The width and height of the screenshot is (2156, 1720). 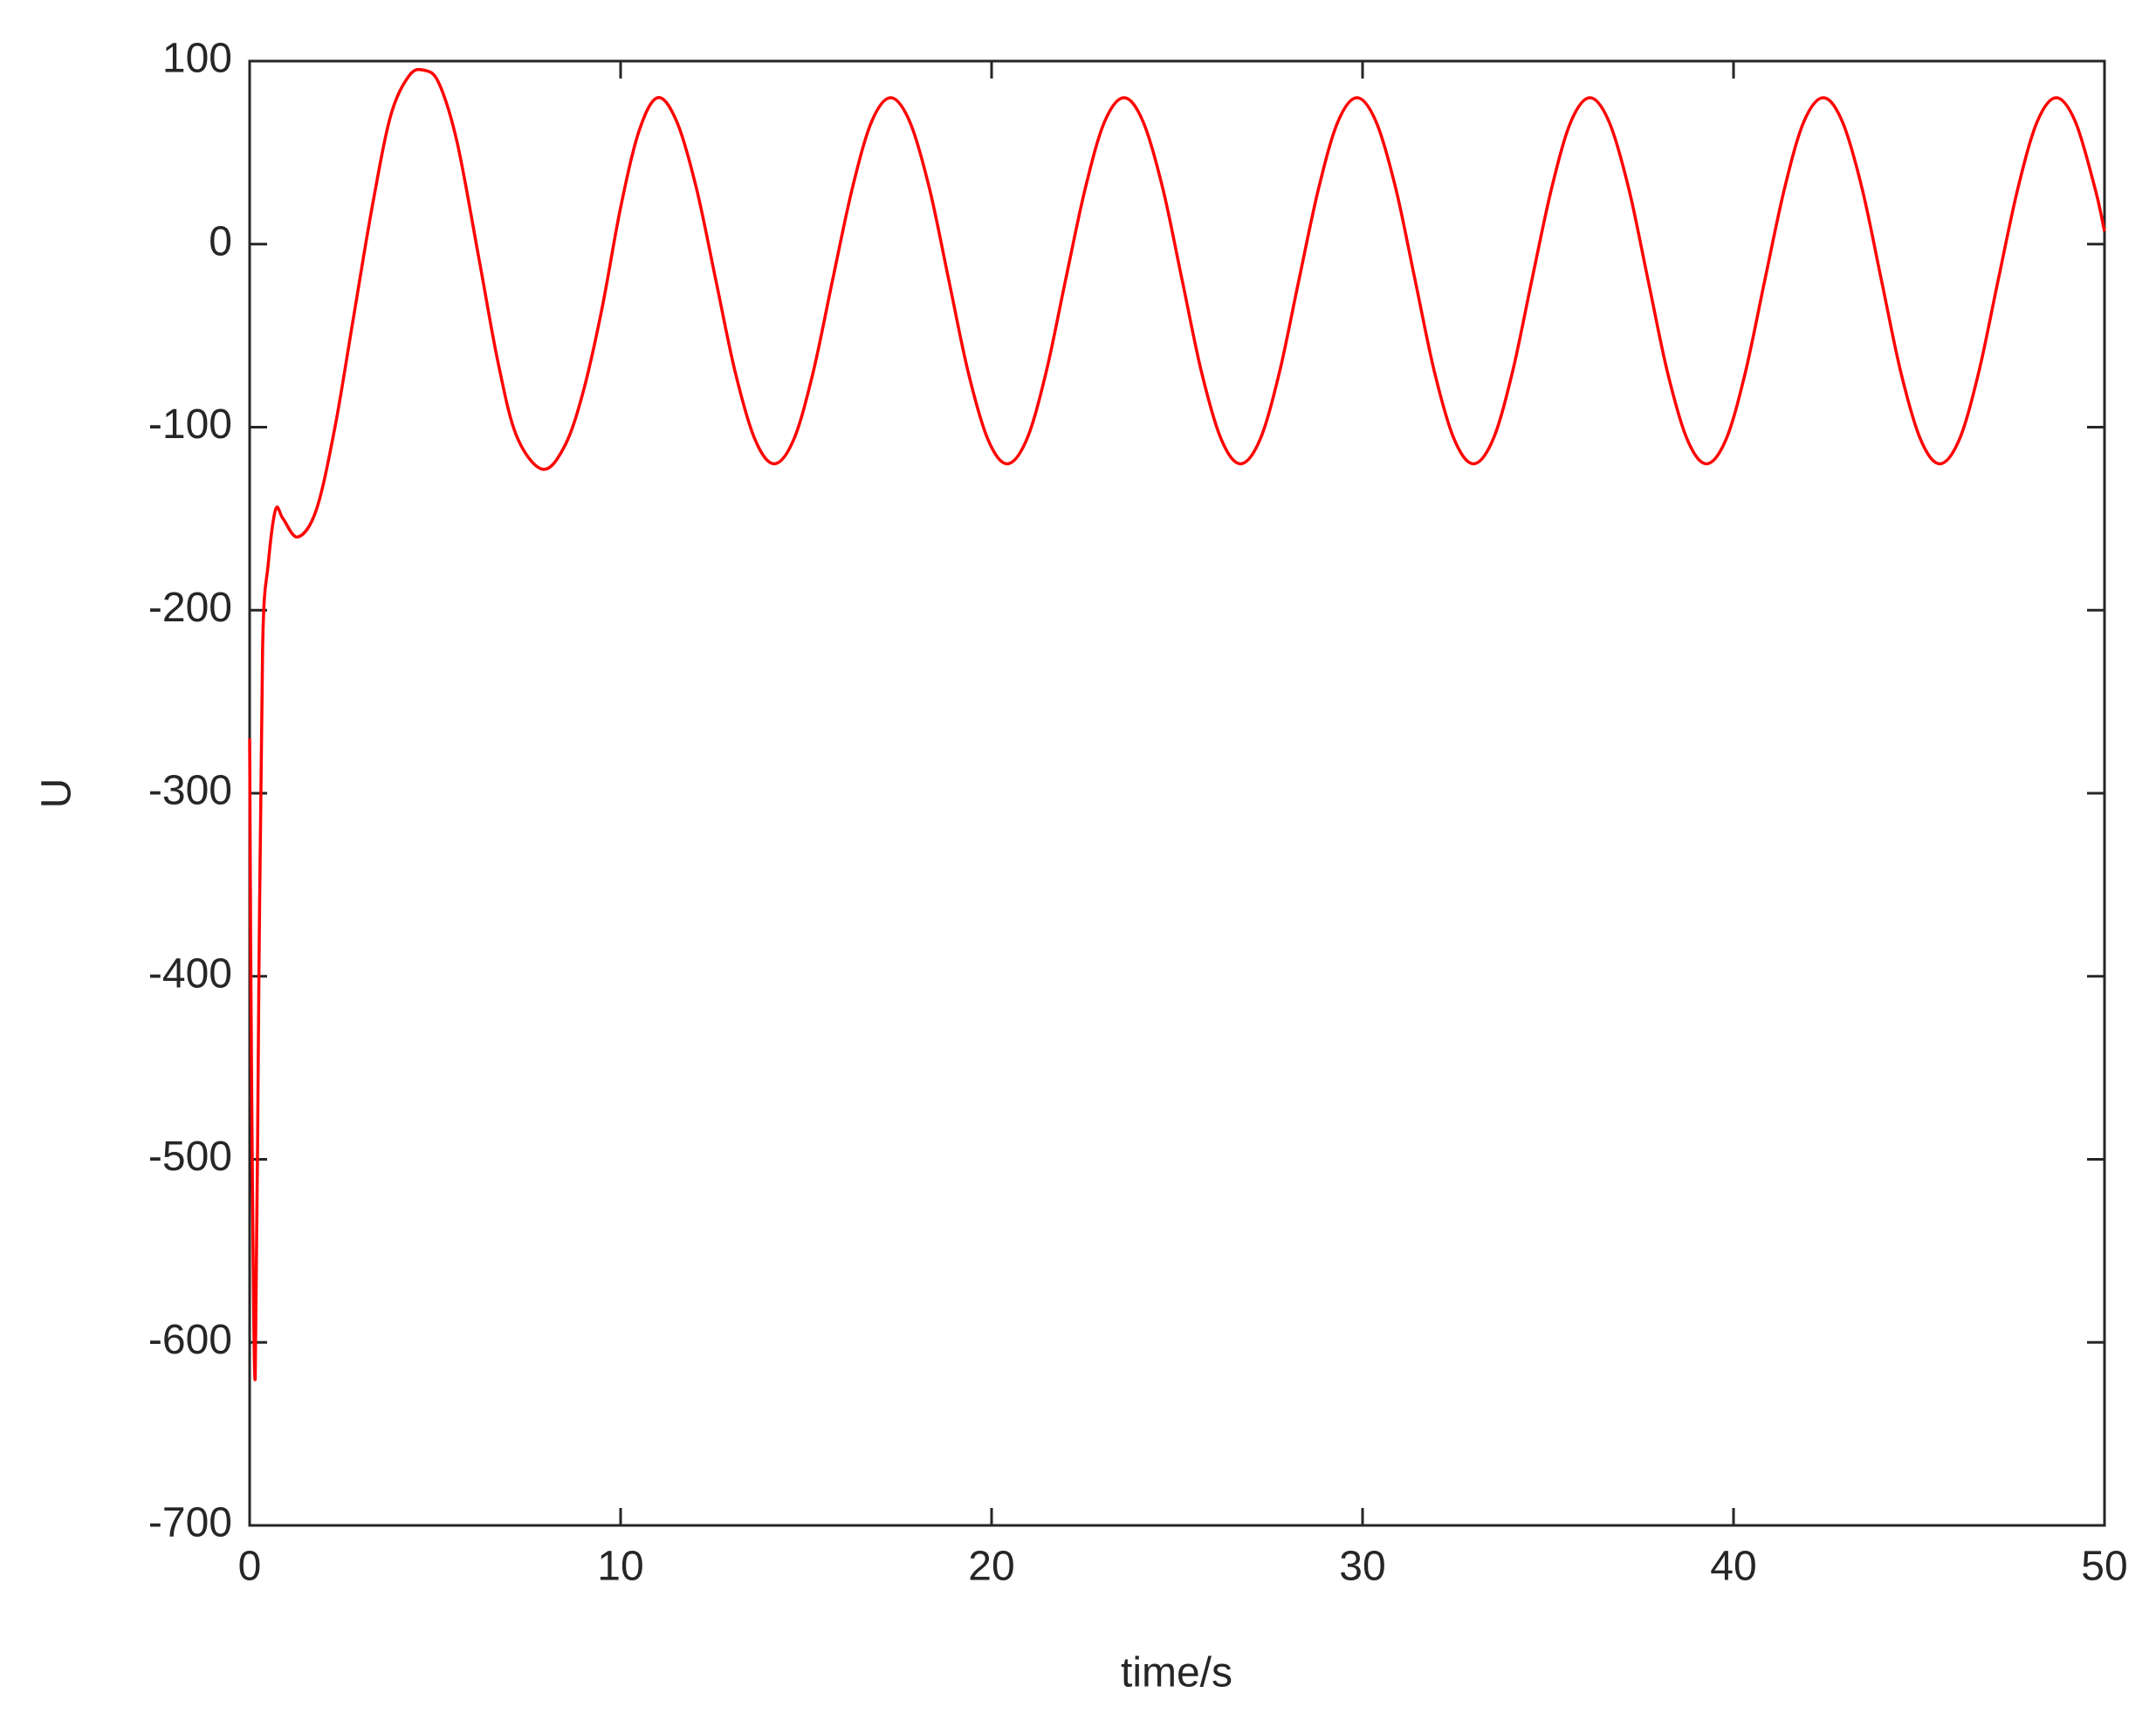 I want to click on x-tick-label: 40, so click(x=1733, y=1567).